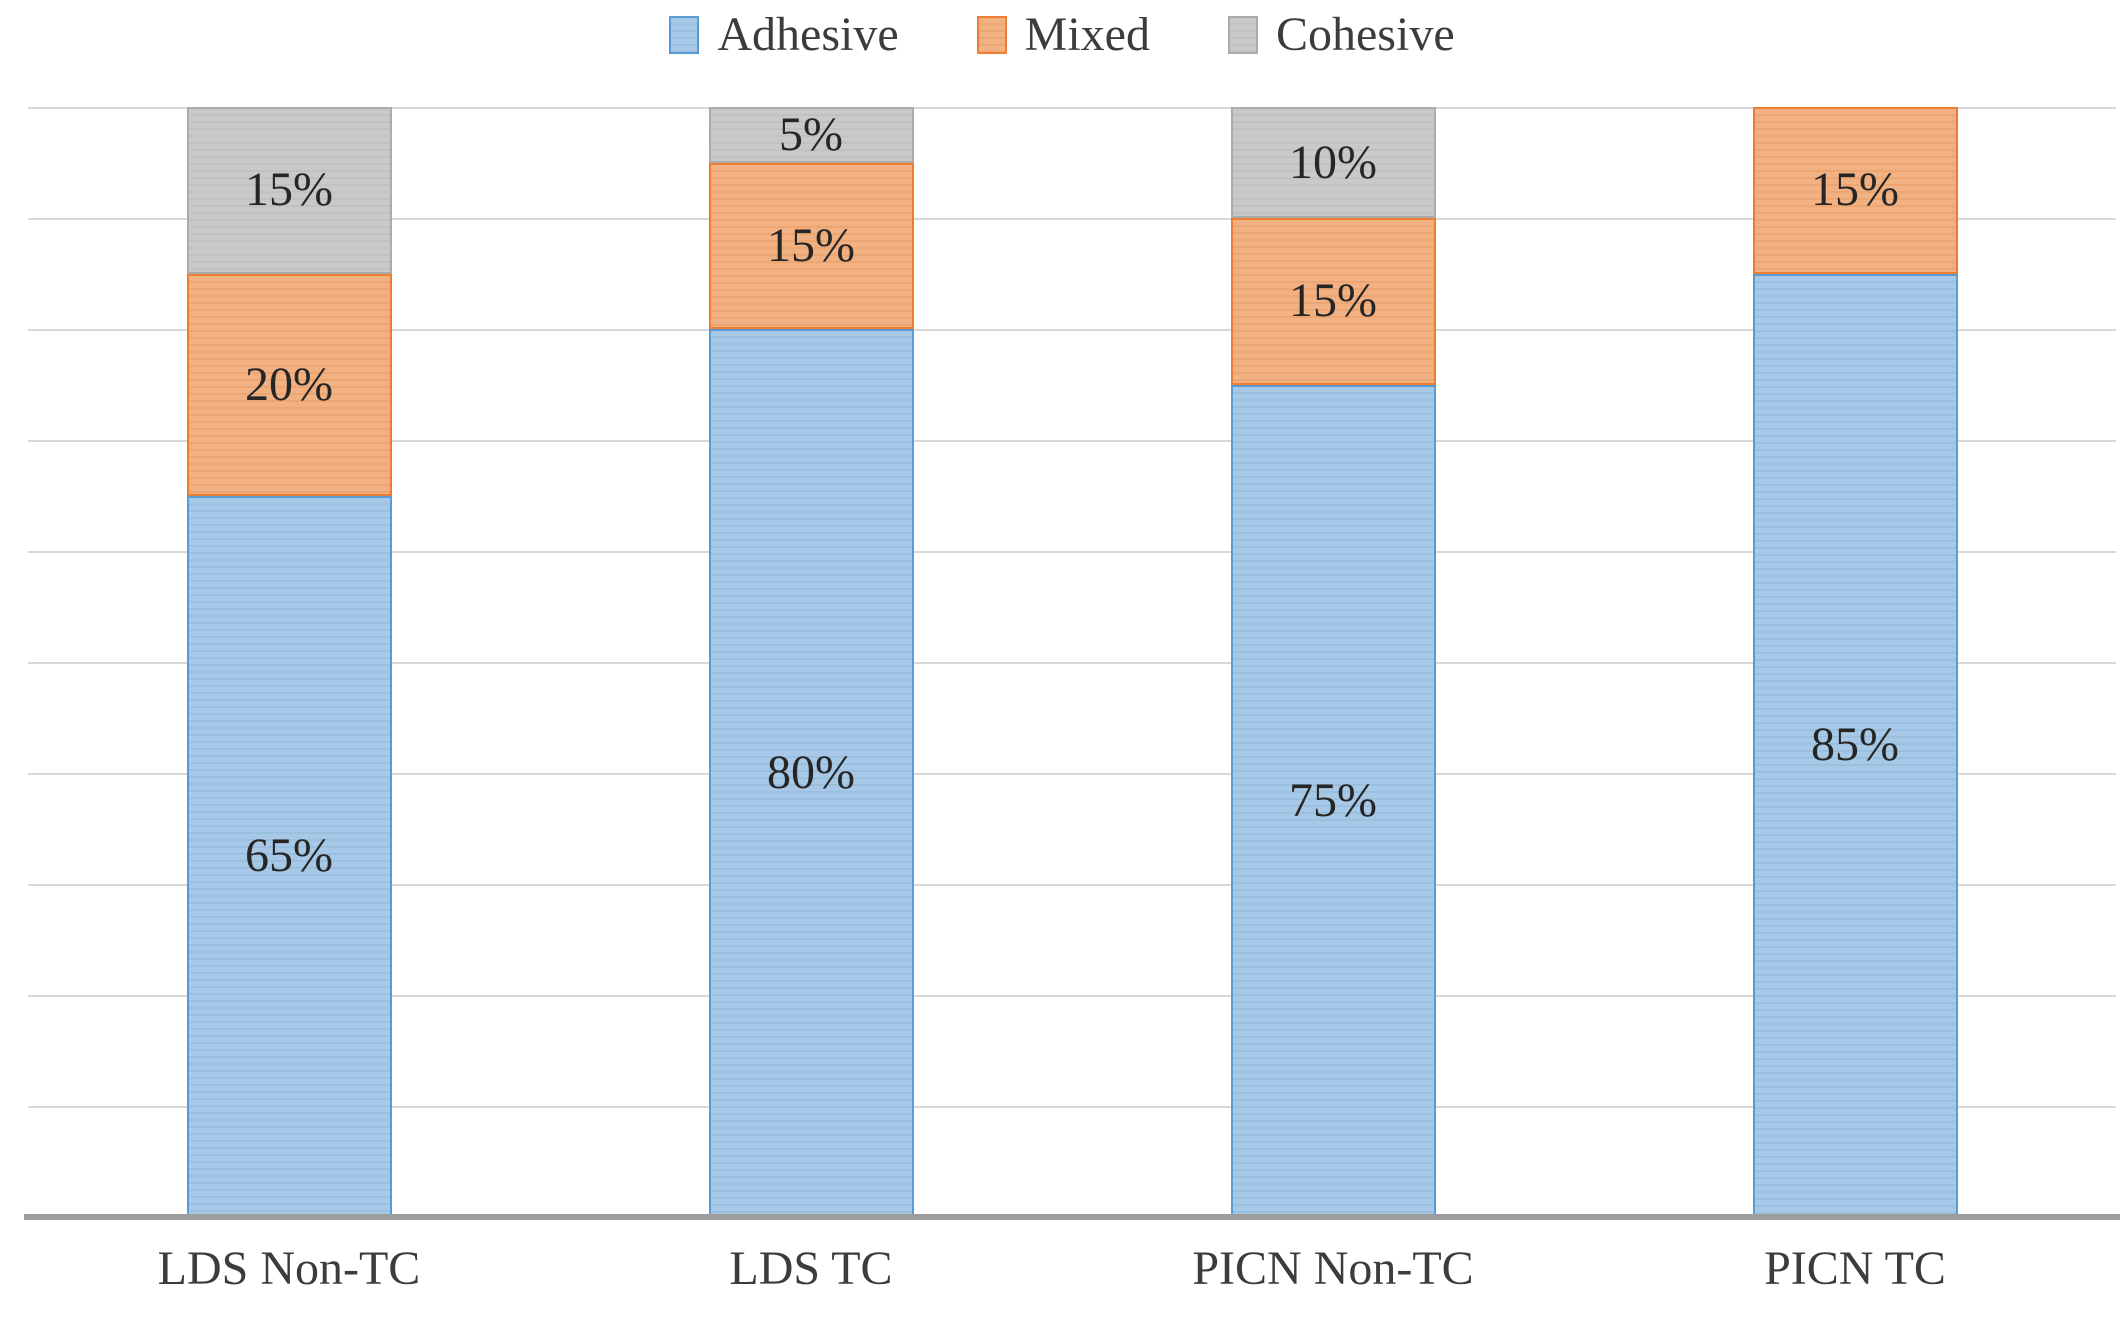 The width and height of the screenshot is (2124, 1331). I want to click on value-label: 85%, so click(1855, 745).